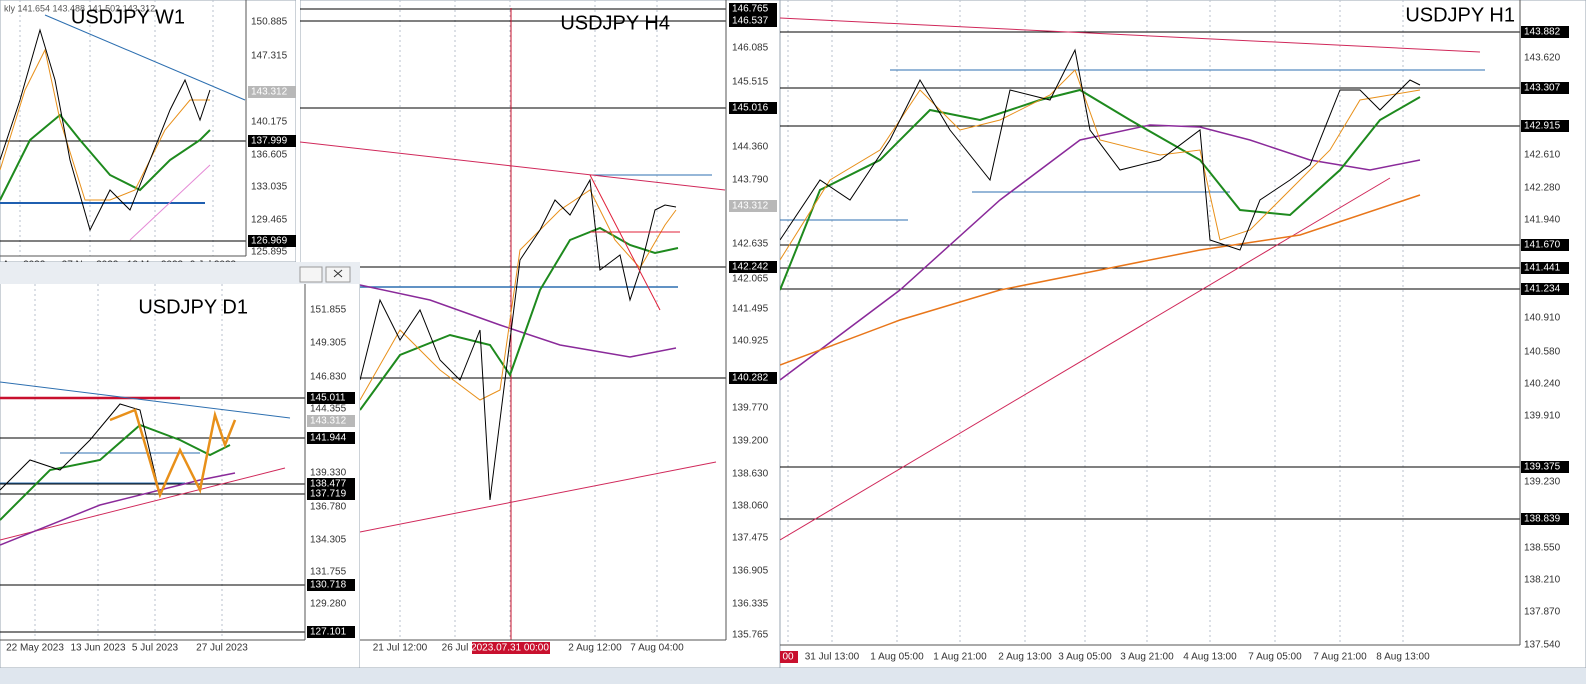 The width and height of the screenshot is (1586, 689). I want to click on price-label: 127.101, so click(328, 632).